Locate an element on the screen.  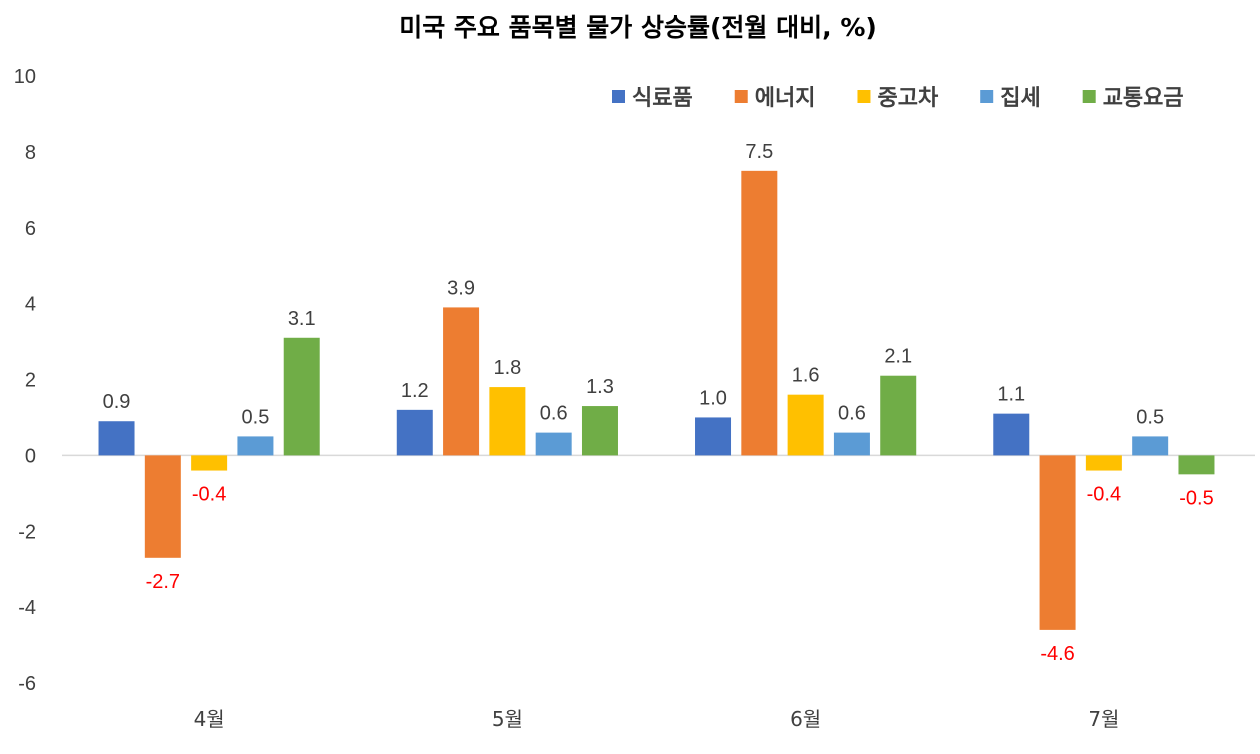
data-label: 1.6 is located at coordinates (806, 376).